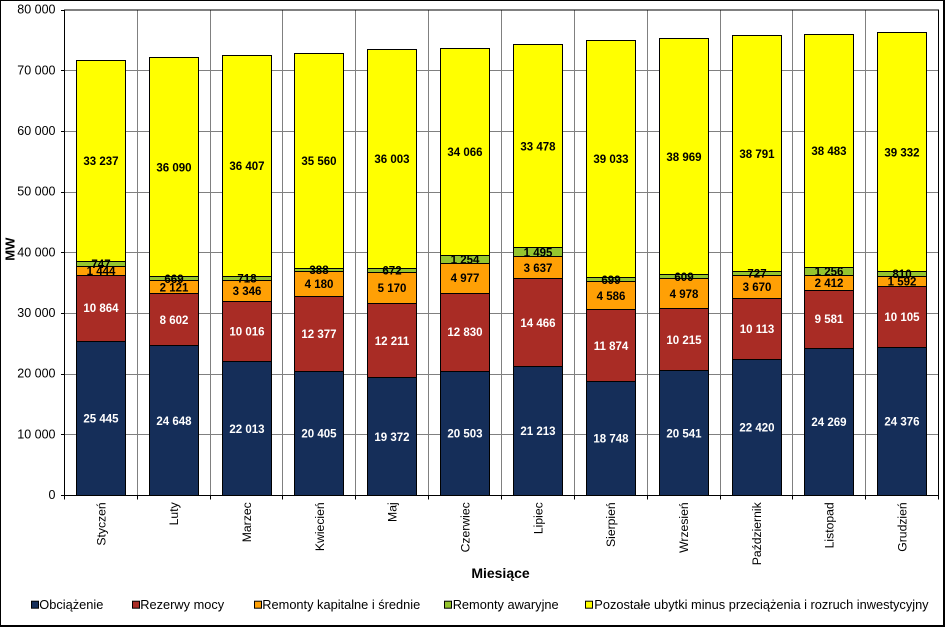 This screenshot has height=632, width=945. Describe the element at coordinates (902, 527) in the screenshot. I see `svg-text: Grudzień` at that location.